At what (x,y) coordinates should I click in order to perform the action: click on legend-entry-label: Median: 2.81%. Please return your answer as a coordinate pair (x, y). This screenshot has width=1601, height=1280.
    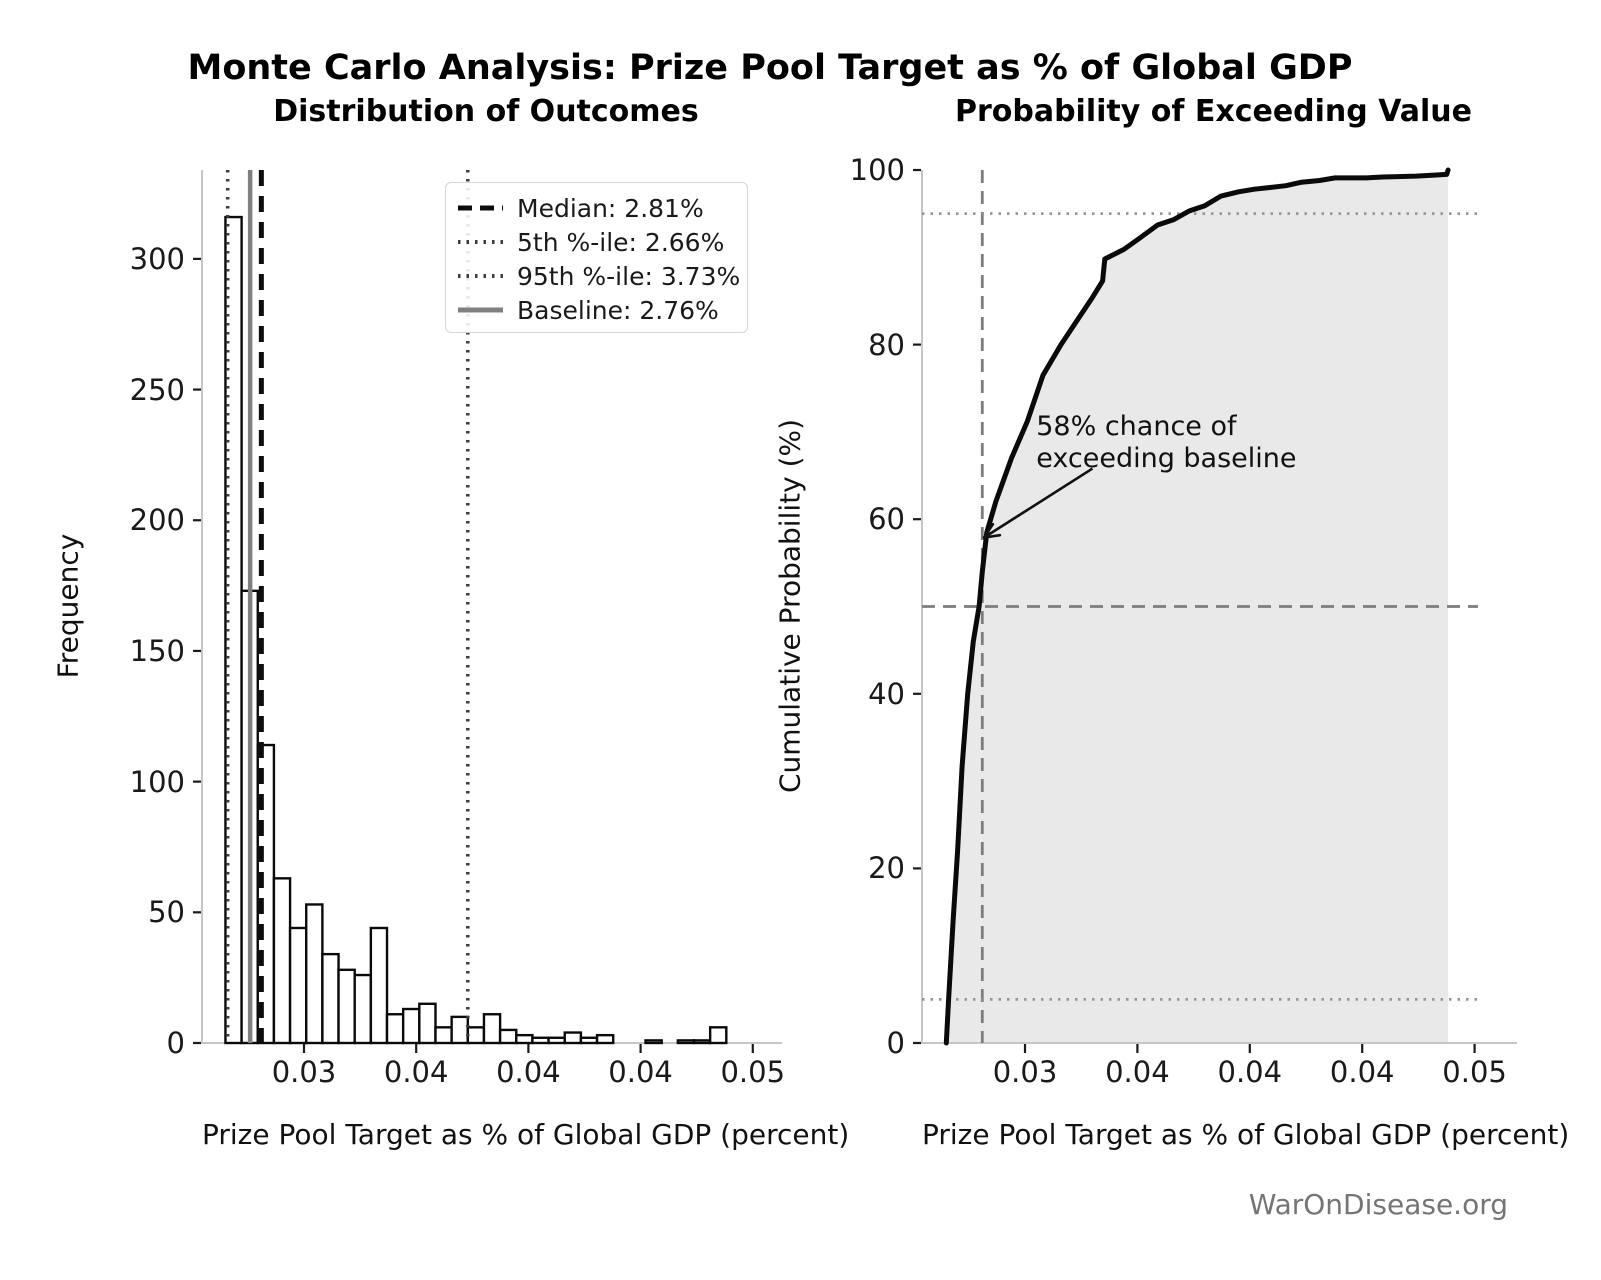
    Looking at the image, I should click on (610, 208).